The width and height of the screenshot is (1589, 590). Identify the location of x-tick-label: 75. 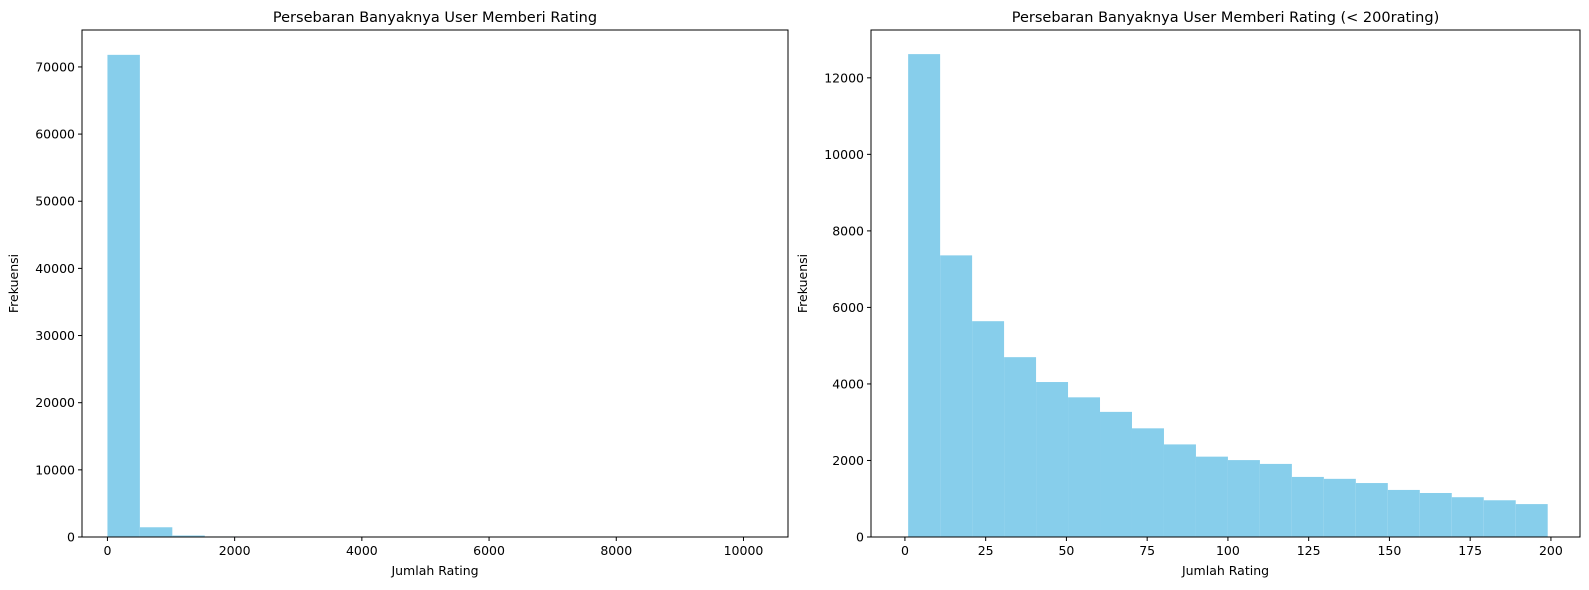
(1147, 550).